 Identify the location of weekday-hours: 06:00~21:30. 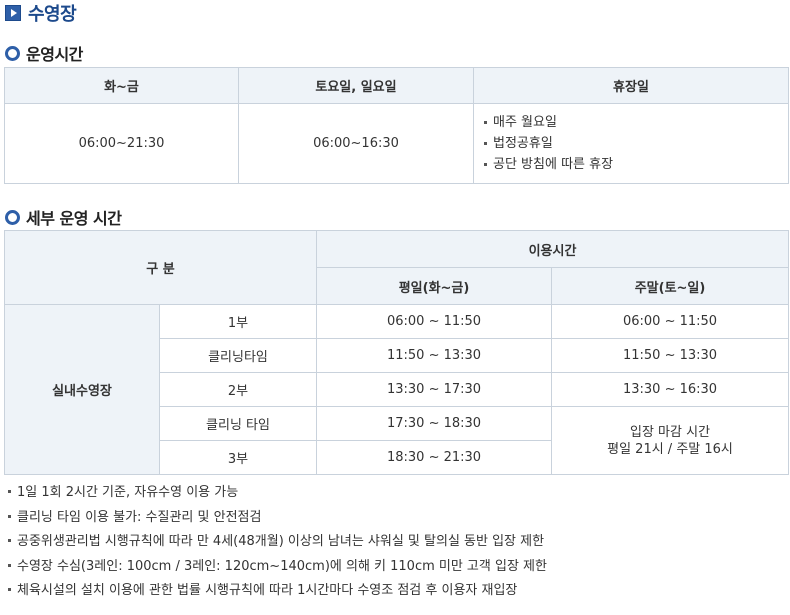
(121, 143).